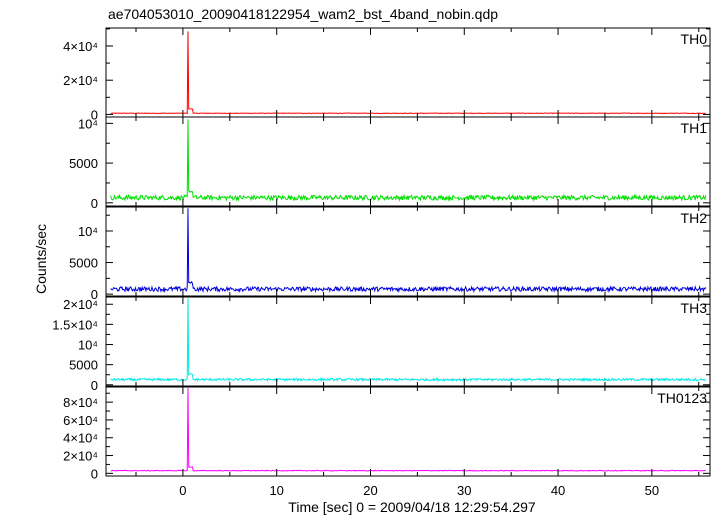 Image resolution: width=717 pixels, height=516 pixels. What do you see at coordinates (276, 490) in the screenshot?
I see `x-tick-label: 10` at bounding box center [276, 490].